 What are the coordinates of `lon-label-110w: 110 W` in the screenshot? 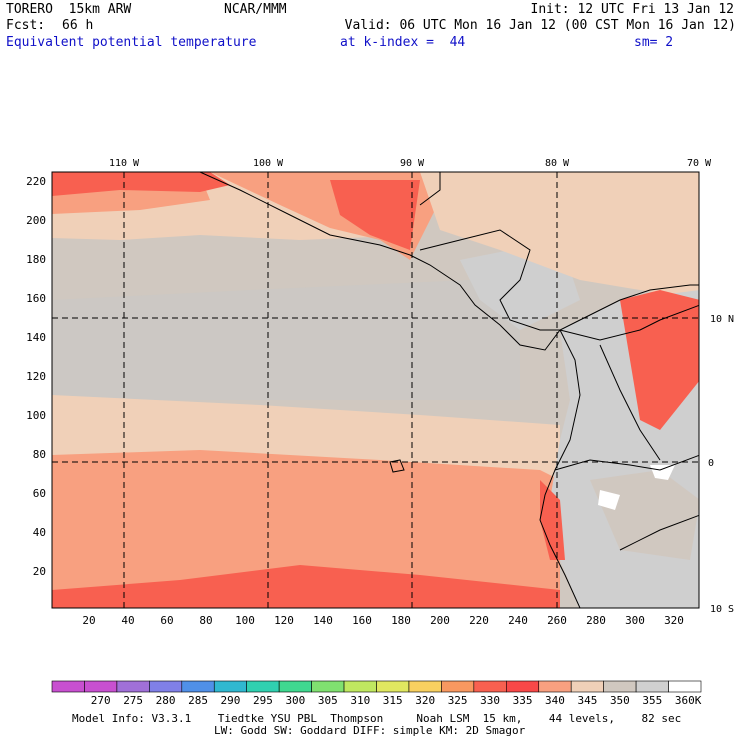 It's located at (124, 163).